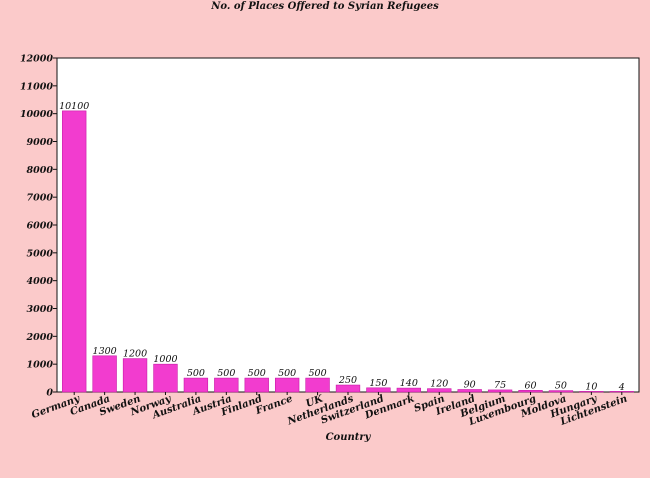 This screenshot has width=650, height=478. What do you see at coordinates (165, 359) in the screenshot?
I see `data-label: 1000` at bounding box center [165, 359].